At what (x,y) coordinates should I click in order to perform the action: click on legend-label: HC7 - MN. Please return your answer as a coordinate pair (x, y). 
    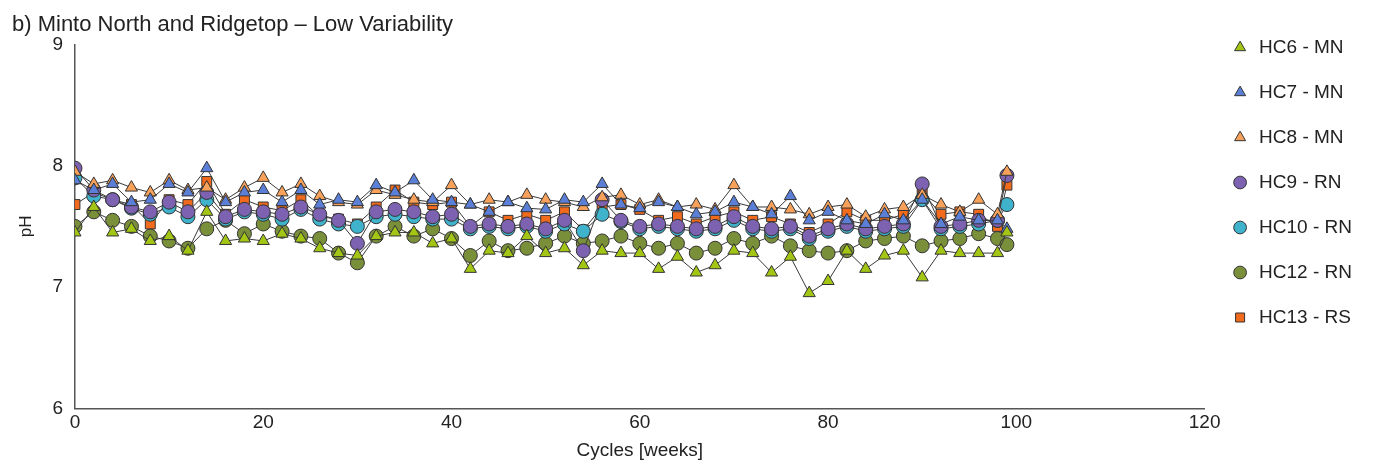
    Looking at the image, I should click on (1301, 91).